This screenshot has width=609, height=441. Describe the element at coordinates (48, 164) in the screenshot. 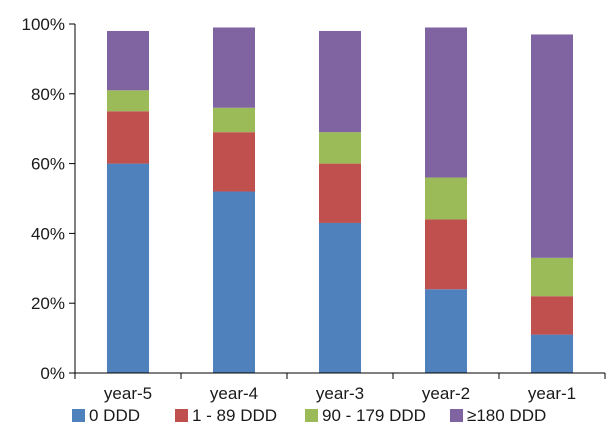

I see `y-tick-label: 60%` at that location.